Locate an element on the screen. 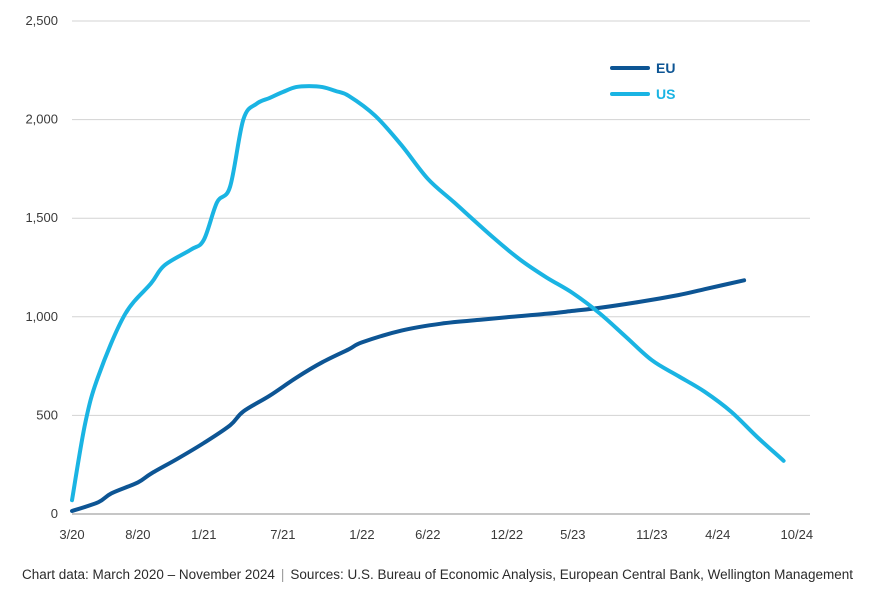  x-tick-label: 1/22 is located at coordinates (361, 534).